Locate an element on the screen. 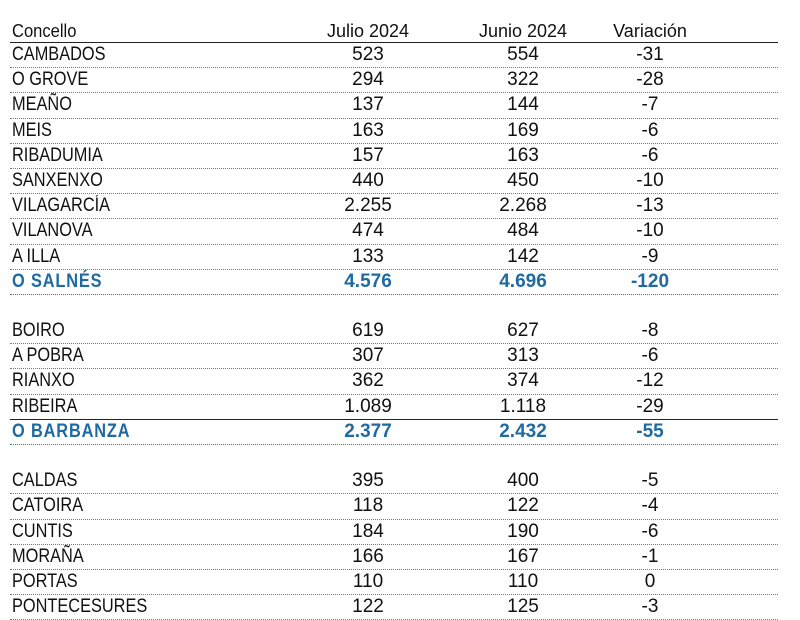 This screenshot has height=620, width=800. julio-cell: 137 is located at coordinates (368, 105).